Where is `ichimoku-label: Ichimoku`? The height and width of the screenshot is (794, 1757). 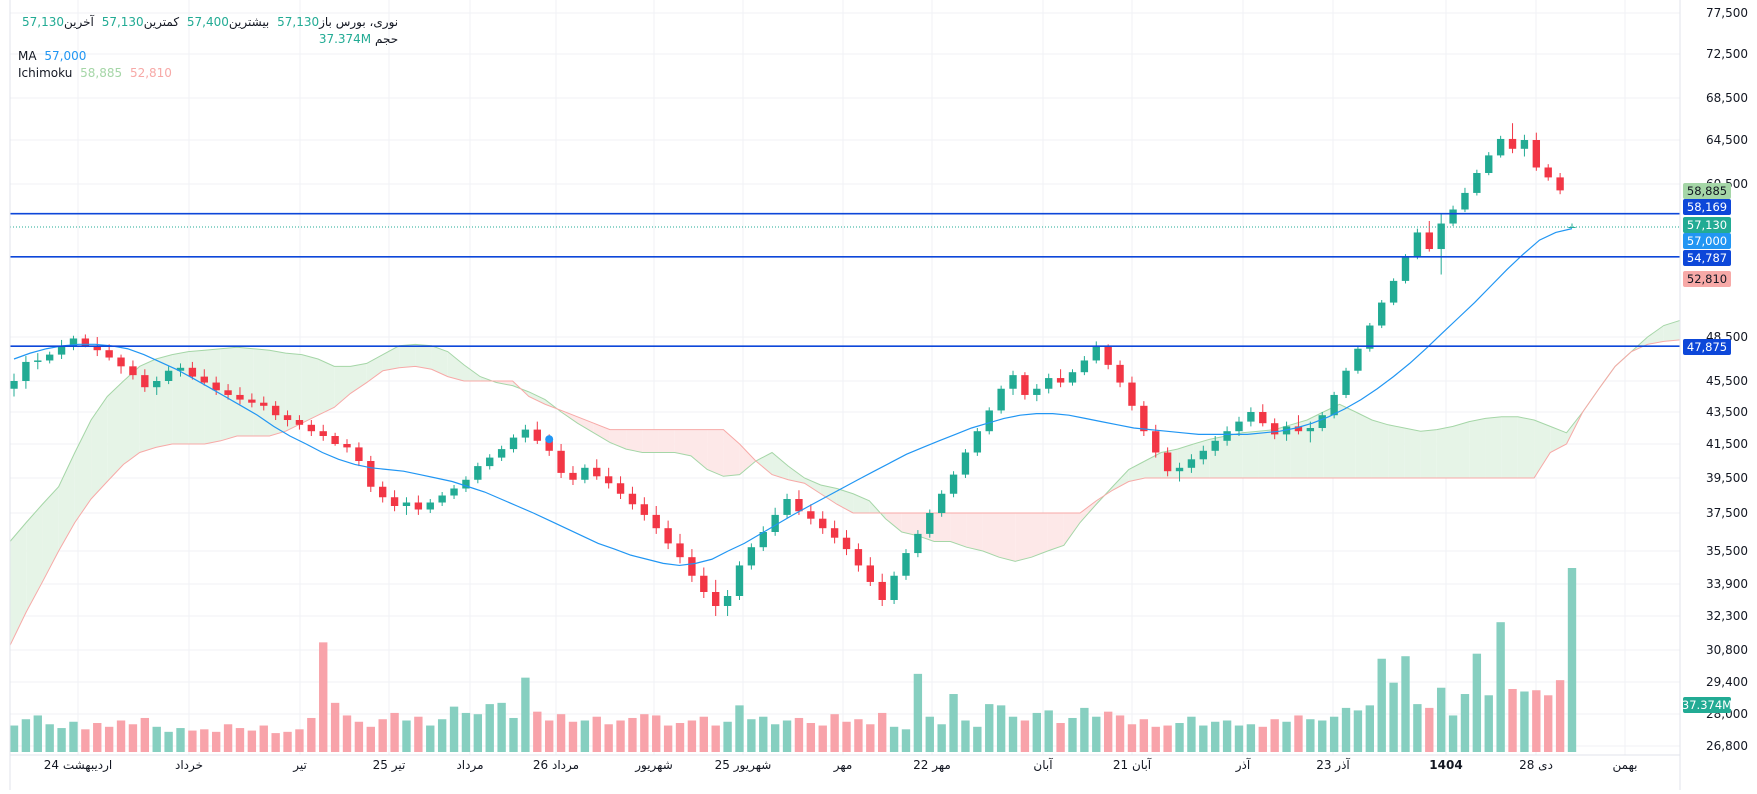
ichimoku-label: Ichimoku is located at coordinates (45, 73).